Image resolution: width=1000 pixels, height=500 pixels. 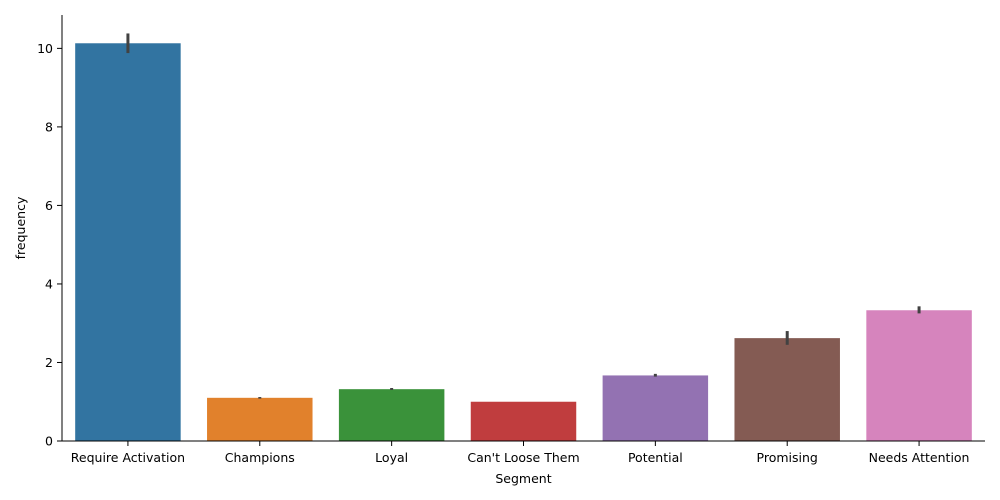 What do you see at coordinates (260, 457) in the screenshot?
I see `x-tick-label-1: Champions` at bounding box center [260, 457].